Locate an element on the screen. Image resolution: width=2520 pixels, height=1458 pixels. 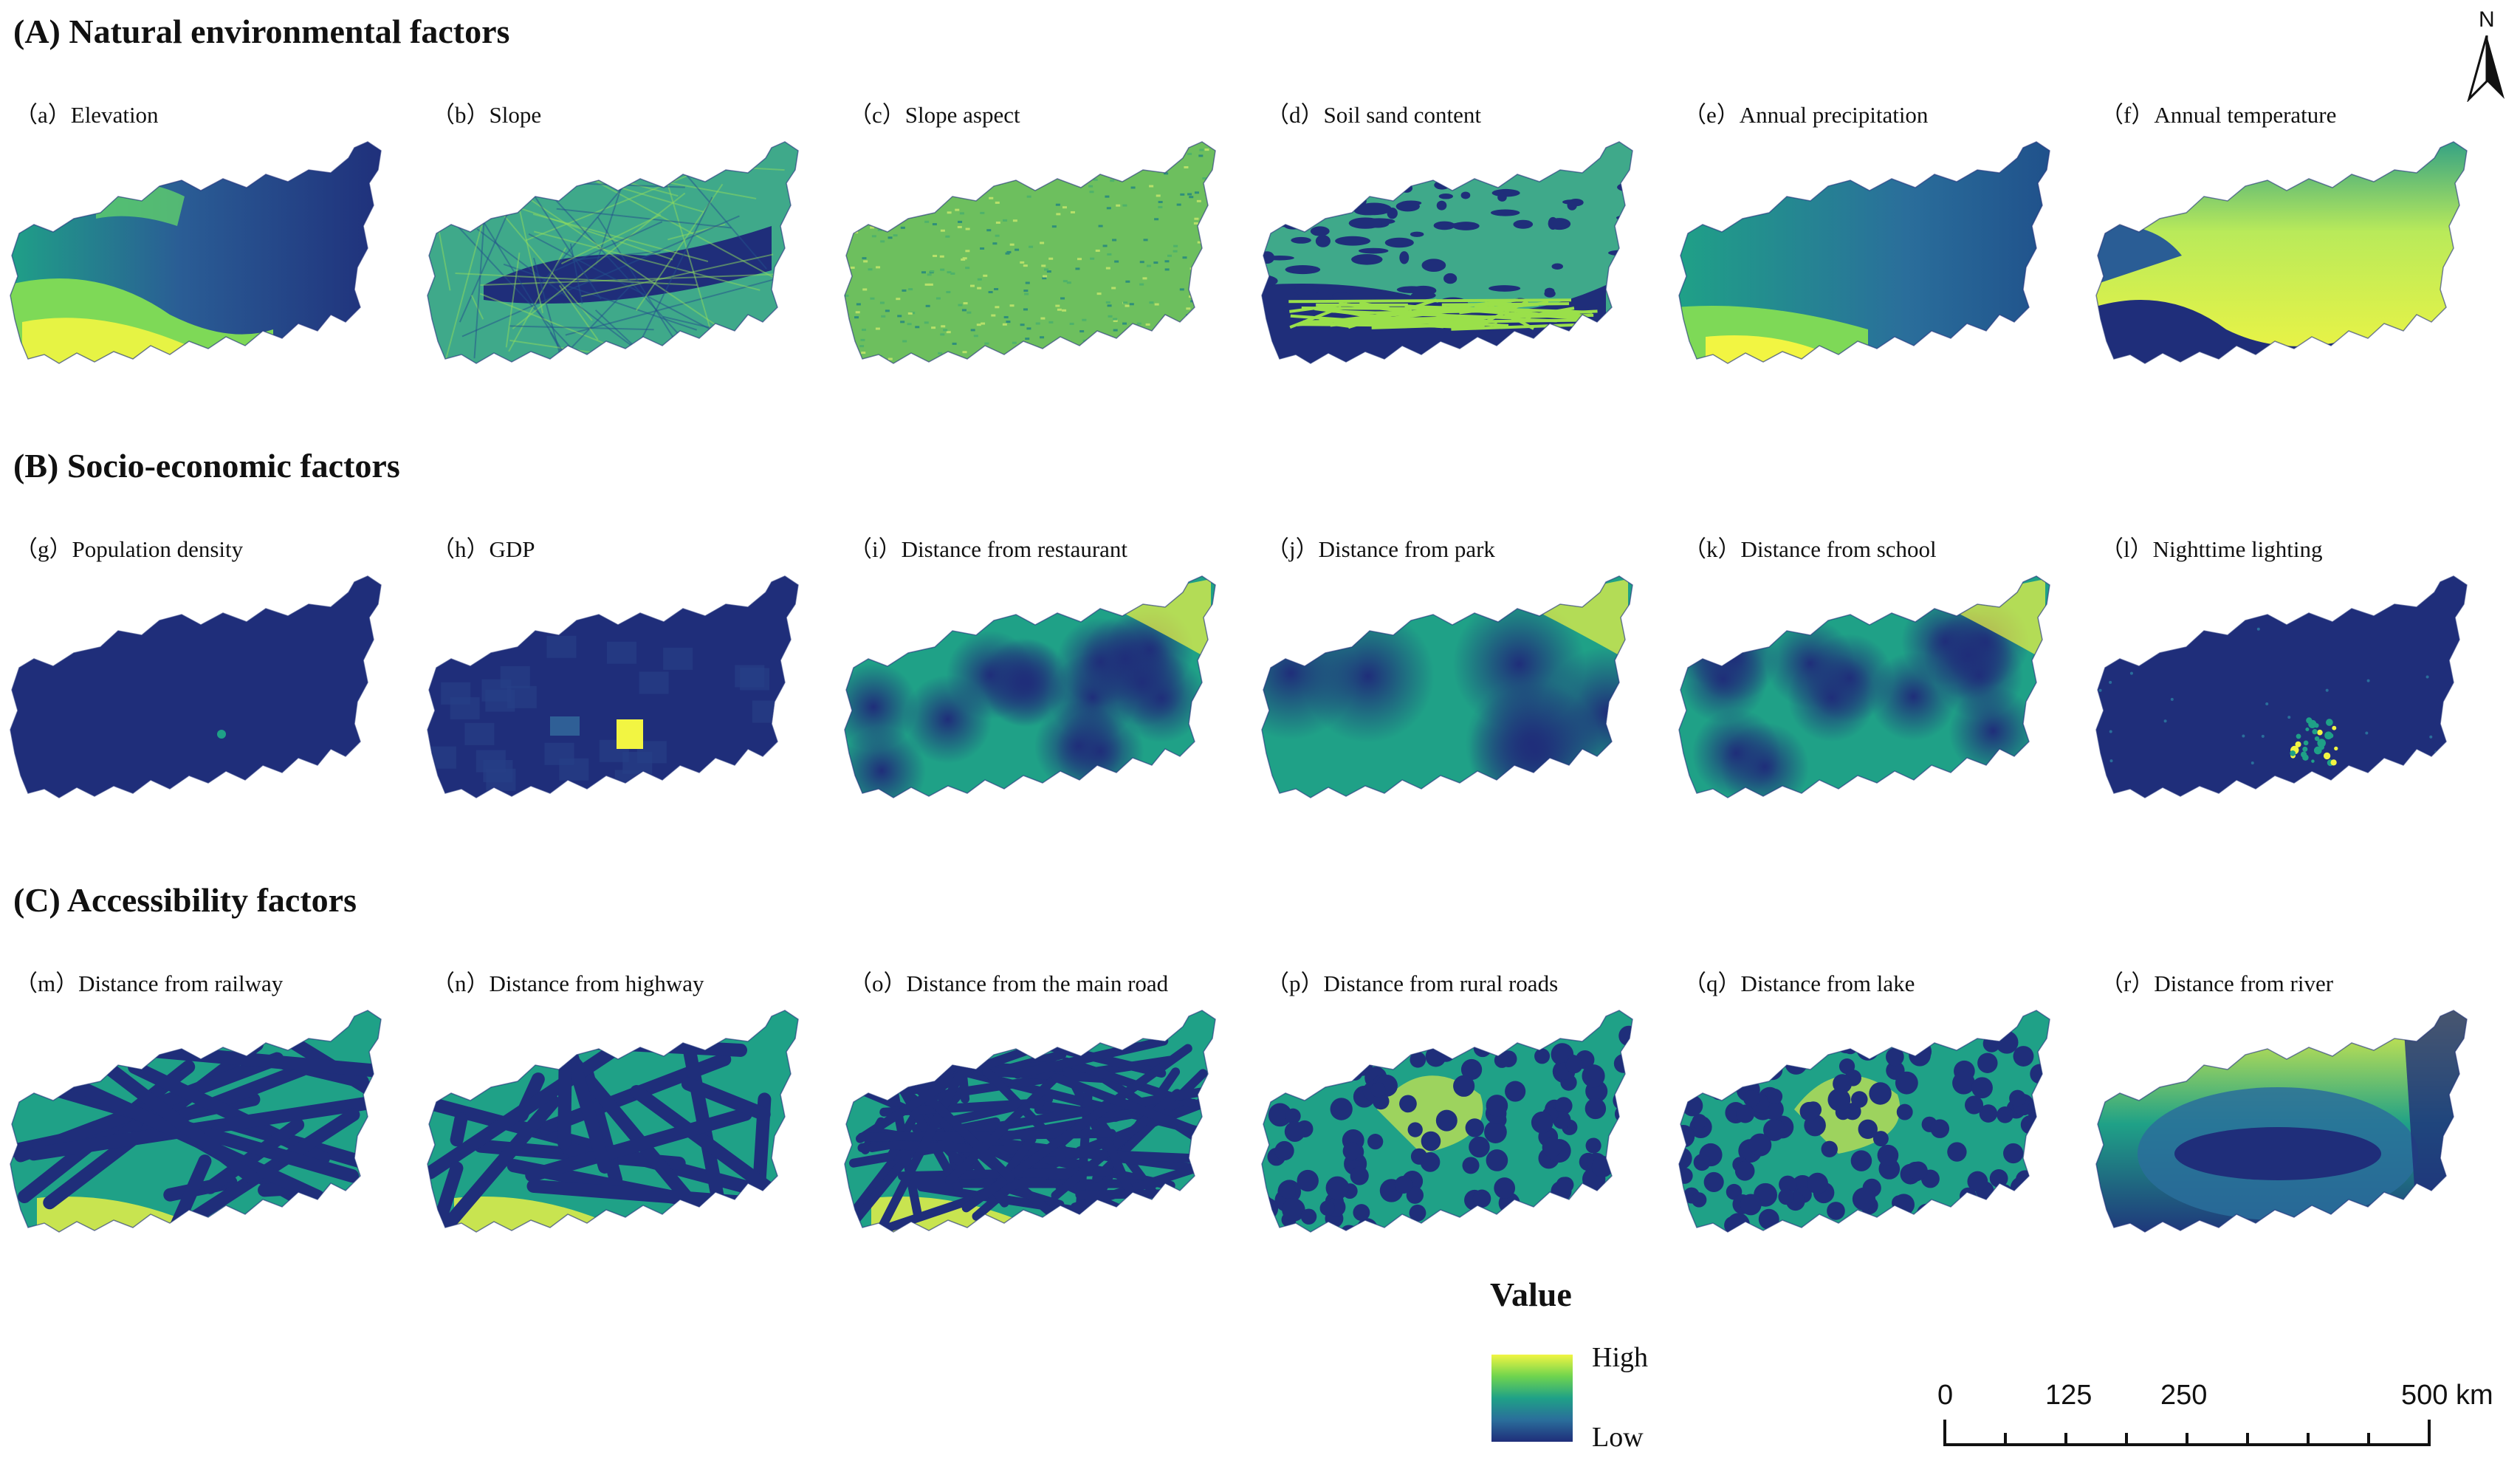
scalebar-tick-500: 500 km is located at coordinates (2447, 1395).